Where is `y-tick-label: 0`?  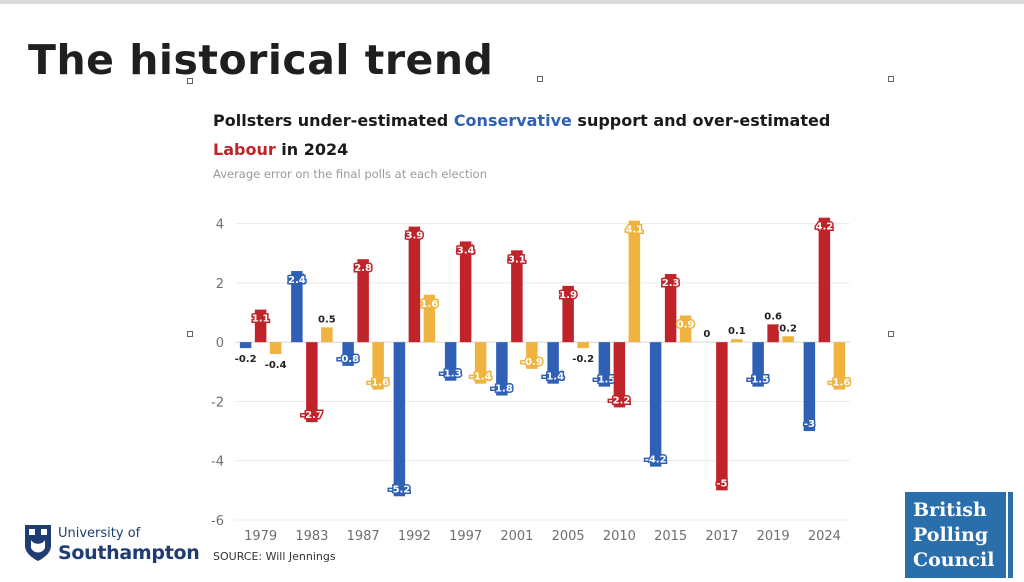 y-tick-label: 0 is located at coordinates (220, 343).